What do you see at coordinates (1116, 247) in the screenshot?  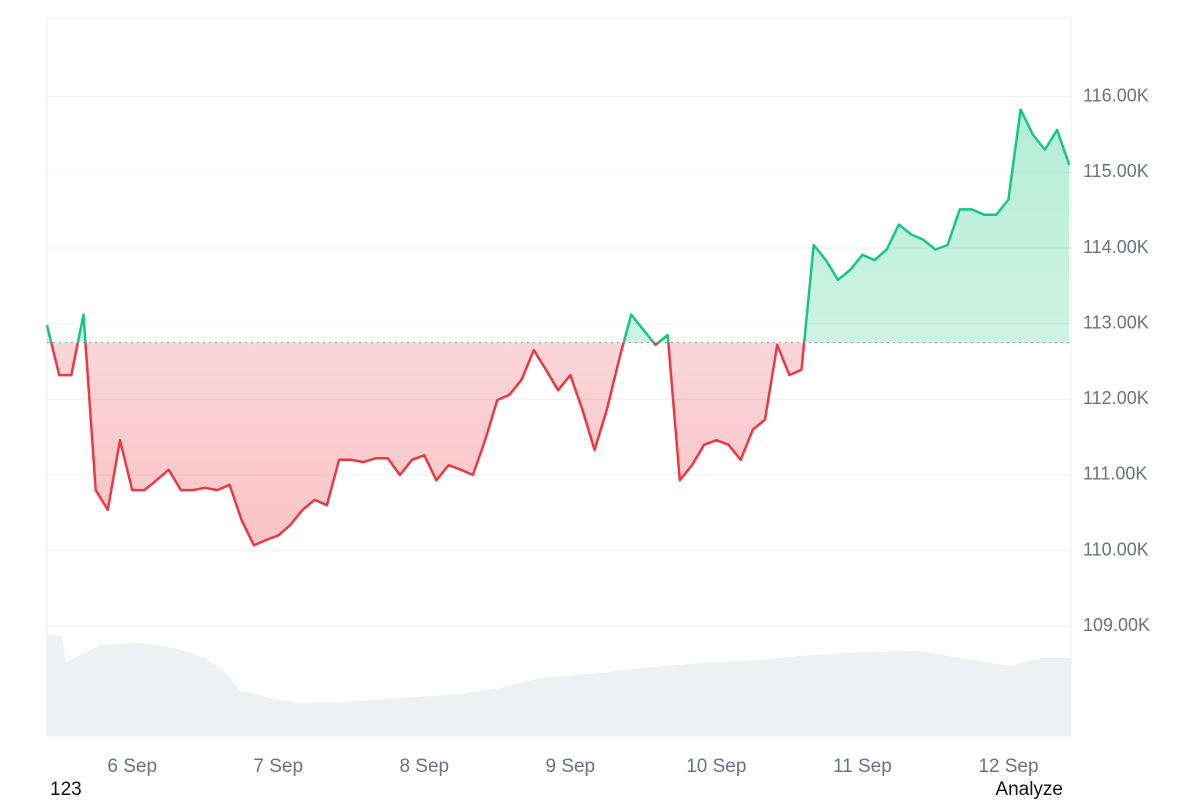 I see `y-tick-label: 114.00K` at bounding box center [1116, 247].